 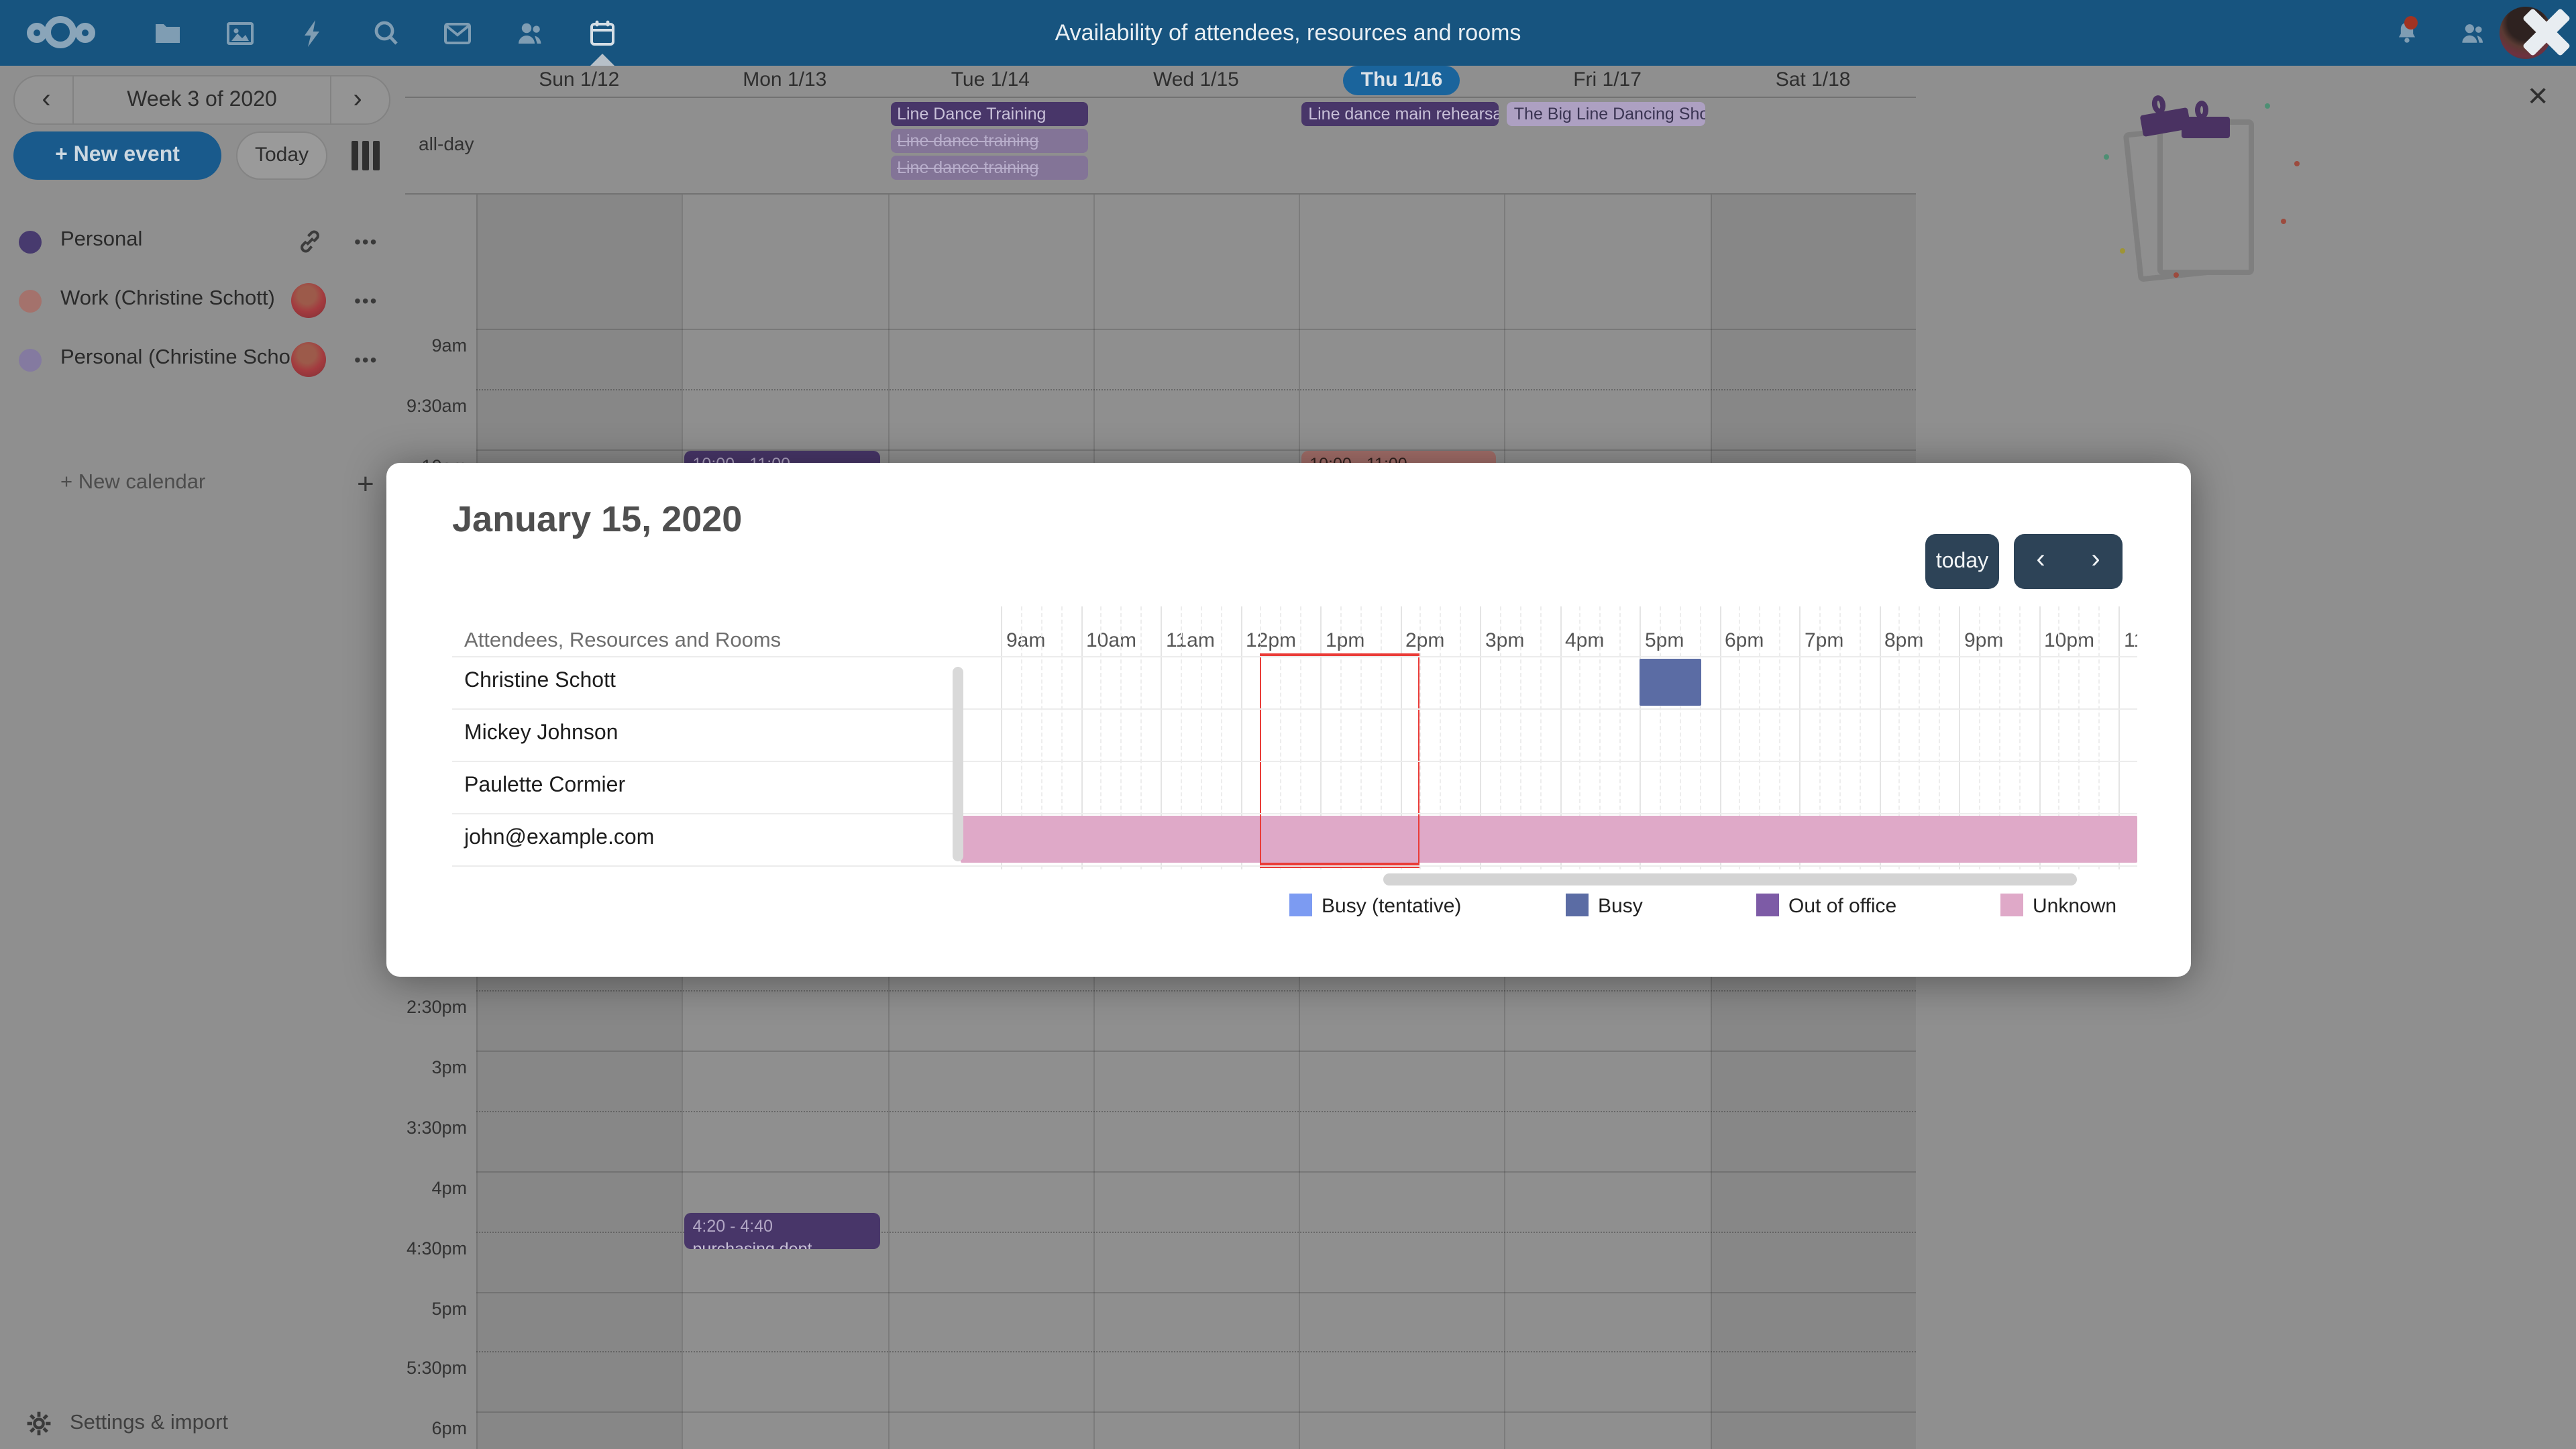 What do you see at coordinates (1813, 79) in the screenshot?
I see `day-header-7: Sat 1/18` at bounding box center [1813, 79].